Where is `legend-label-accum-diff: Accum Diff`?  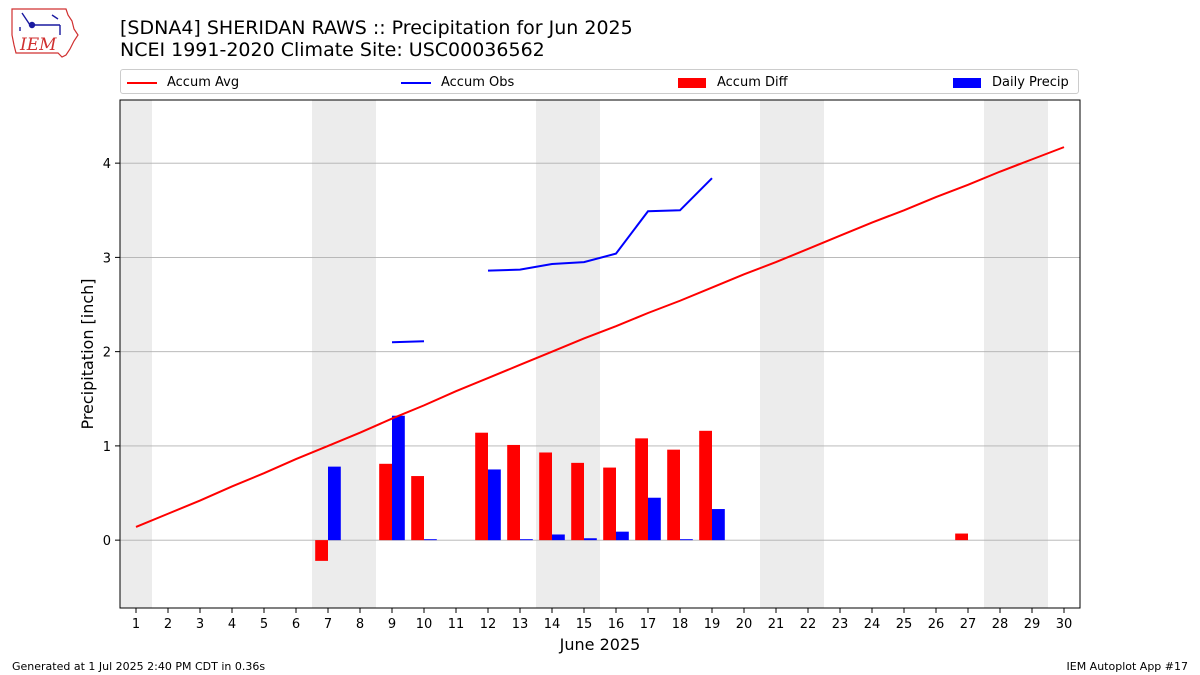
legend-label-accum-diff: Accum Diff is located at coordinates (752, 82).